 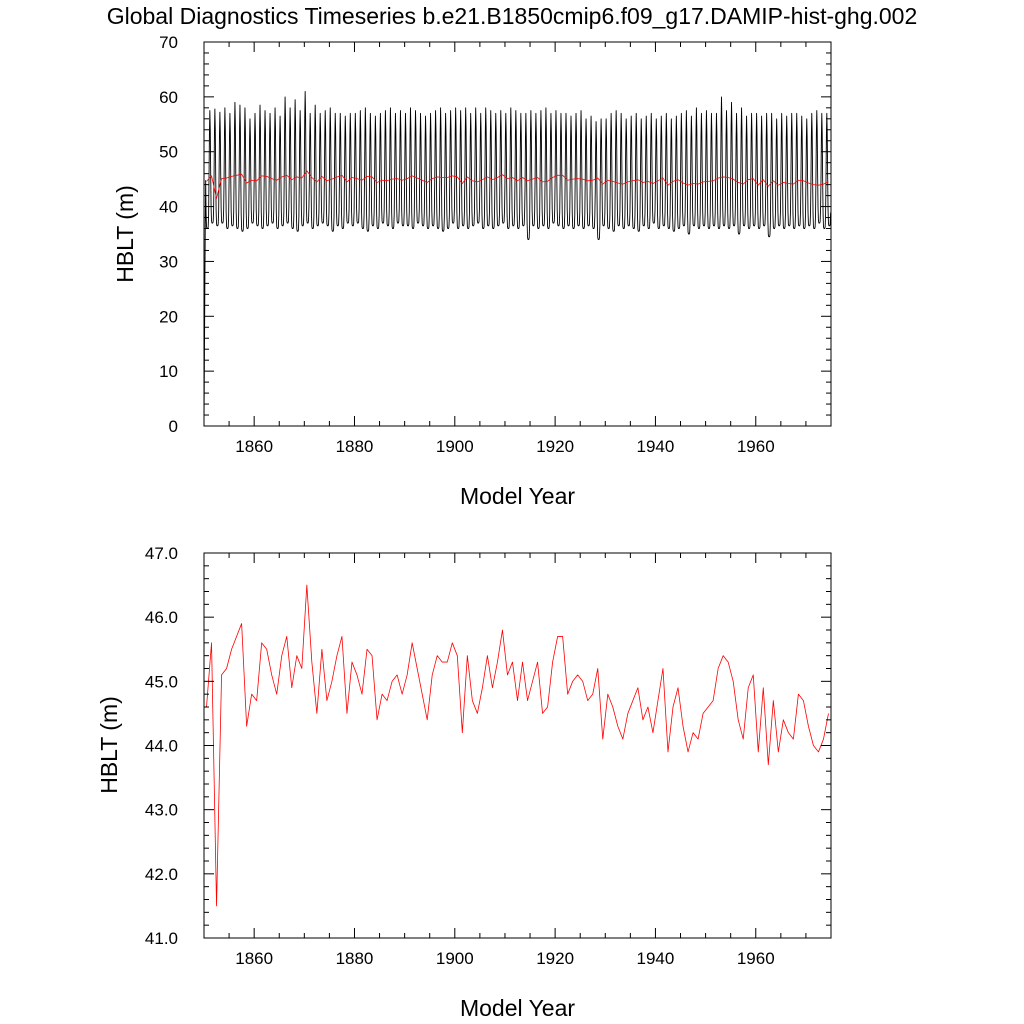 I want to click on y-tick-label: 50, so click(x=168, y=152).